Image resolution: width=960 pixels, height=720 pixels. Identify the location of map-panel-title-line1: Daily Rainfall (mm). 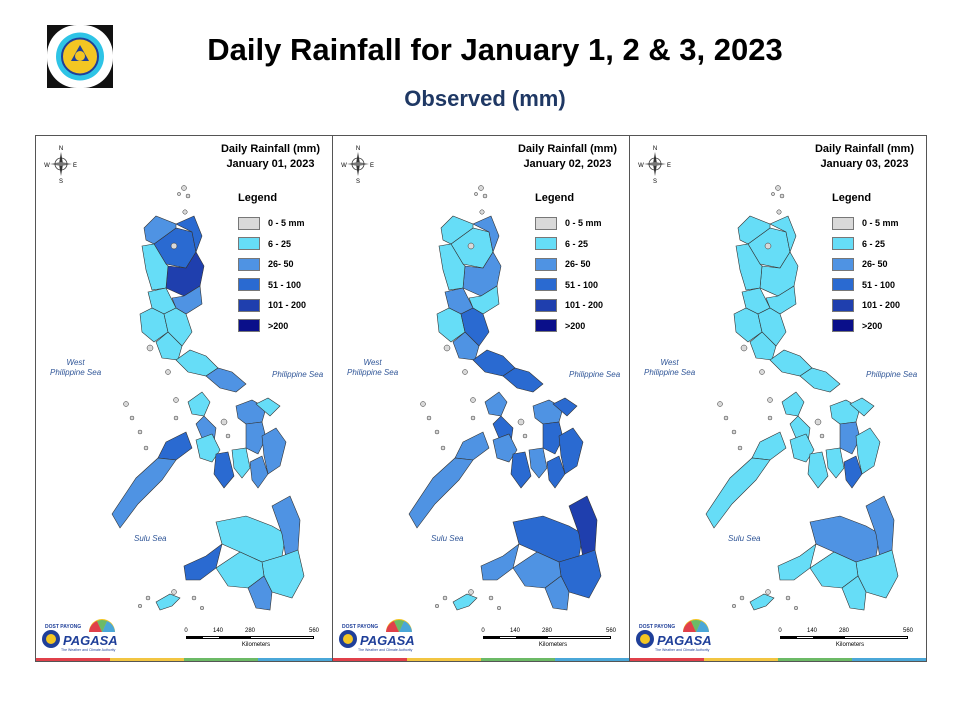
(864, 149).